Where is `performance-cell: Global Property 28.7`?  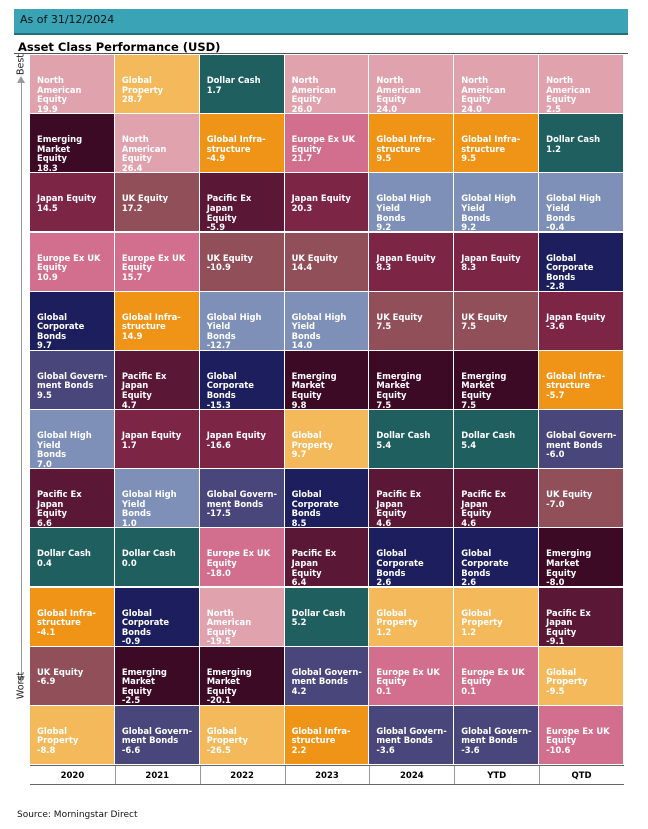 performance-cell: Global Property 28.7 is located at coordinates (157, 85).